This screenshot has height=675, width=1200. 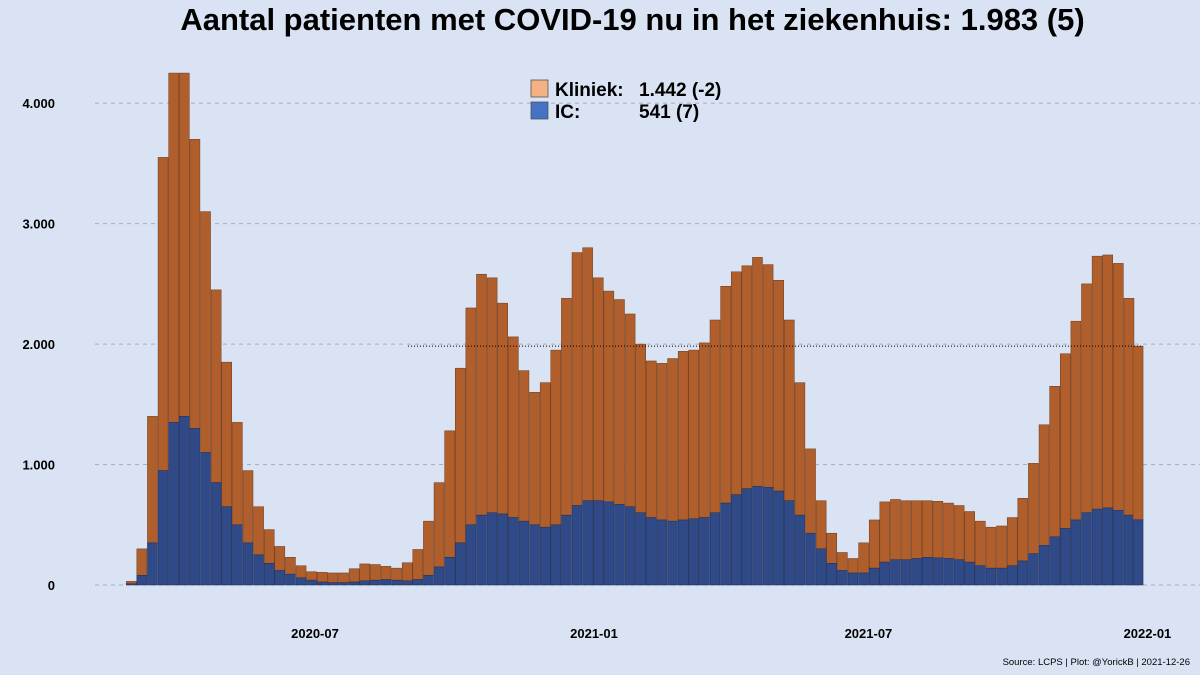 I want to click on legend-label: IC:, so click(x=567, y=112).